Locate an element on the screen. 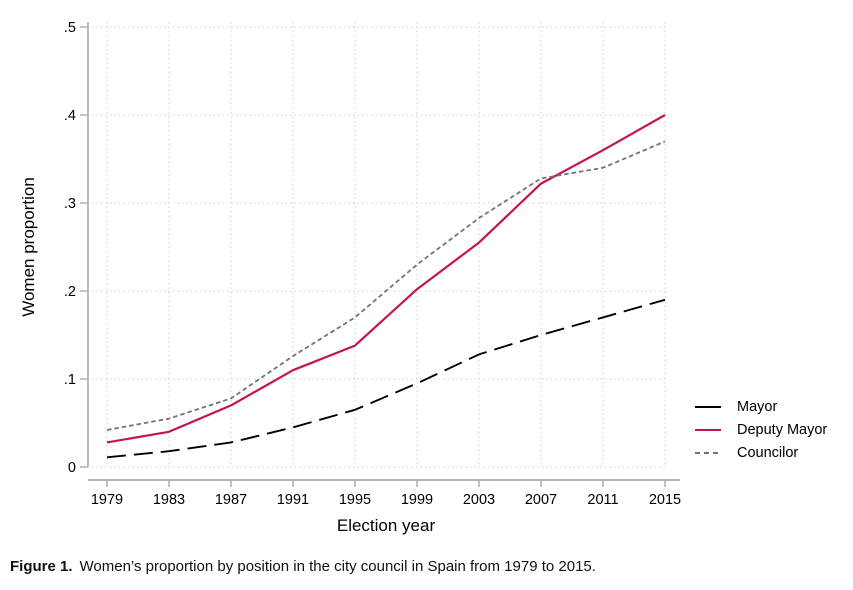 This screenshot has height=590, width=853. x-tick-label: 2007 is located at coordinates (541, 500).